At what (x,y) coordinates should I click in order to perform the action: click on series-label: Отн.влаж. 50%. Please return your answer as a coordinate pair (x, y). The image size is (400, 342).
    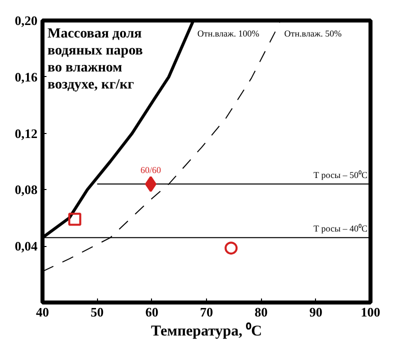
    Looking at the image, I should click on (313, 33).